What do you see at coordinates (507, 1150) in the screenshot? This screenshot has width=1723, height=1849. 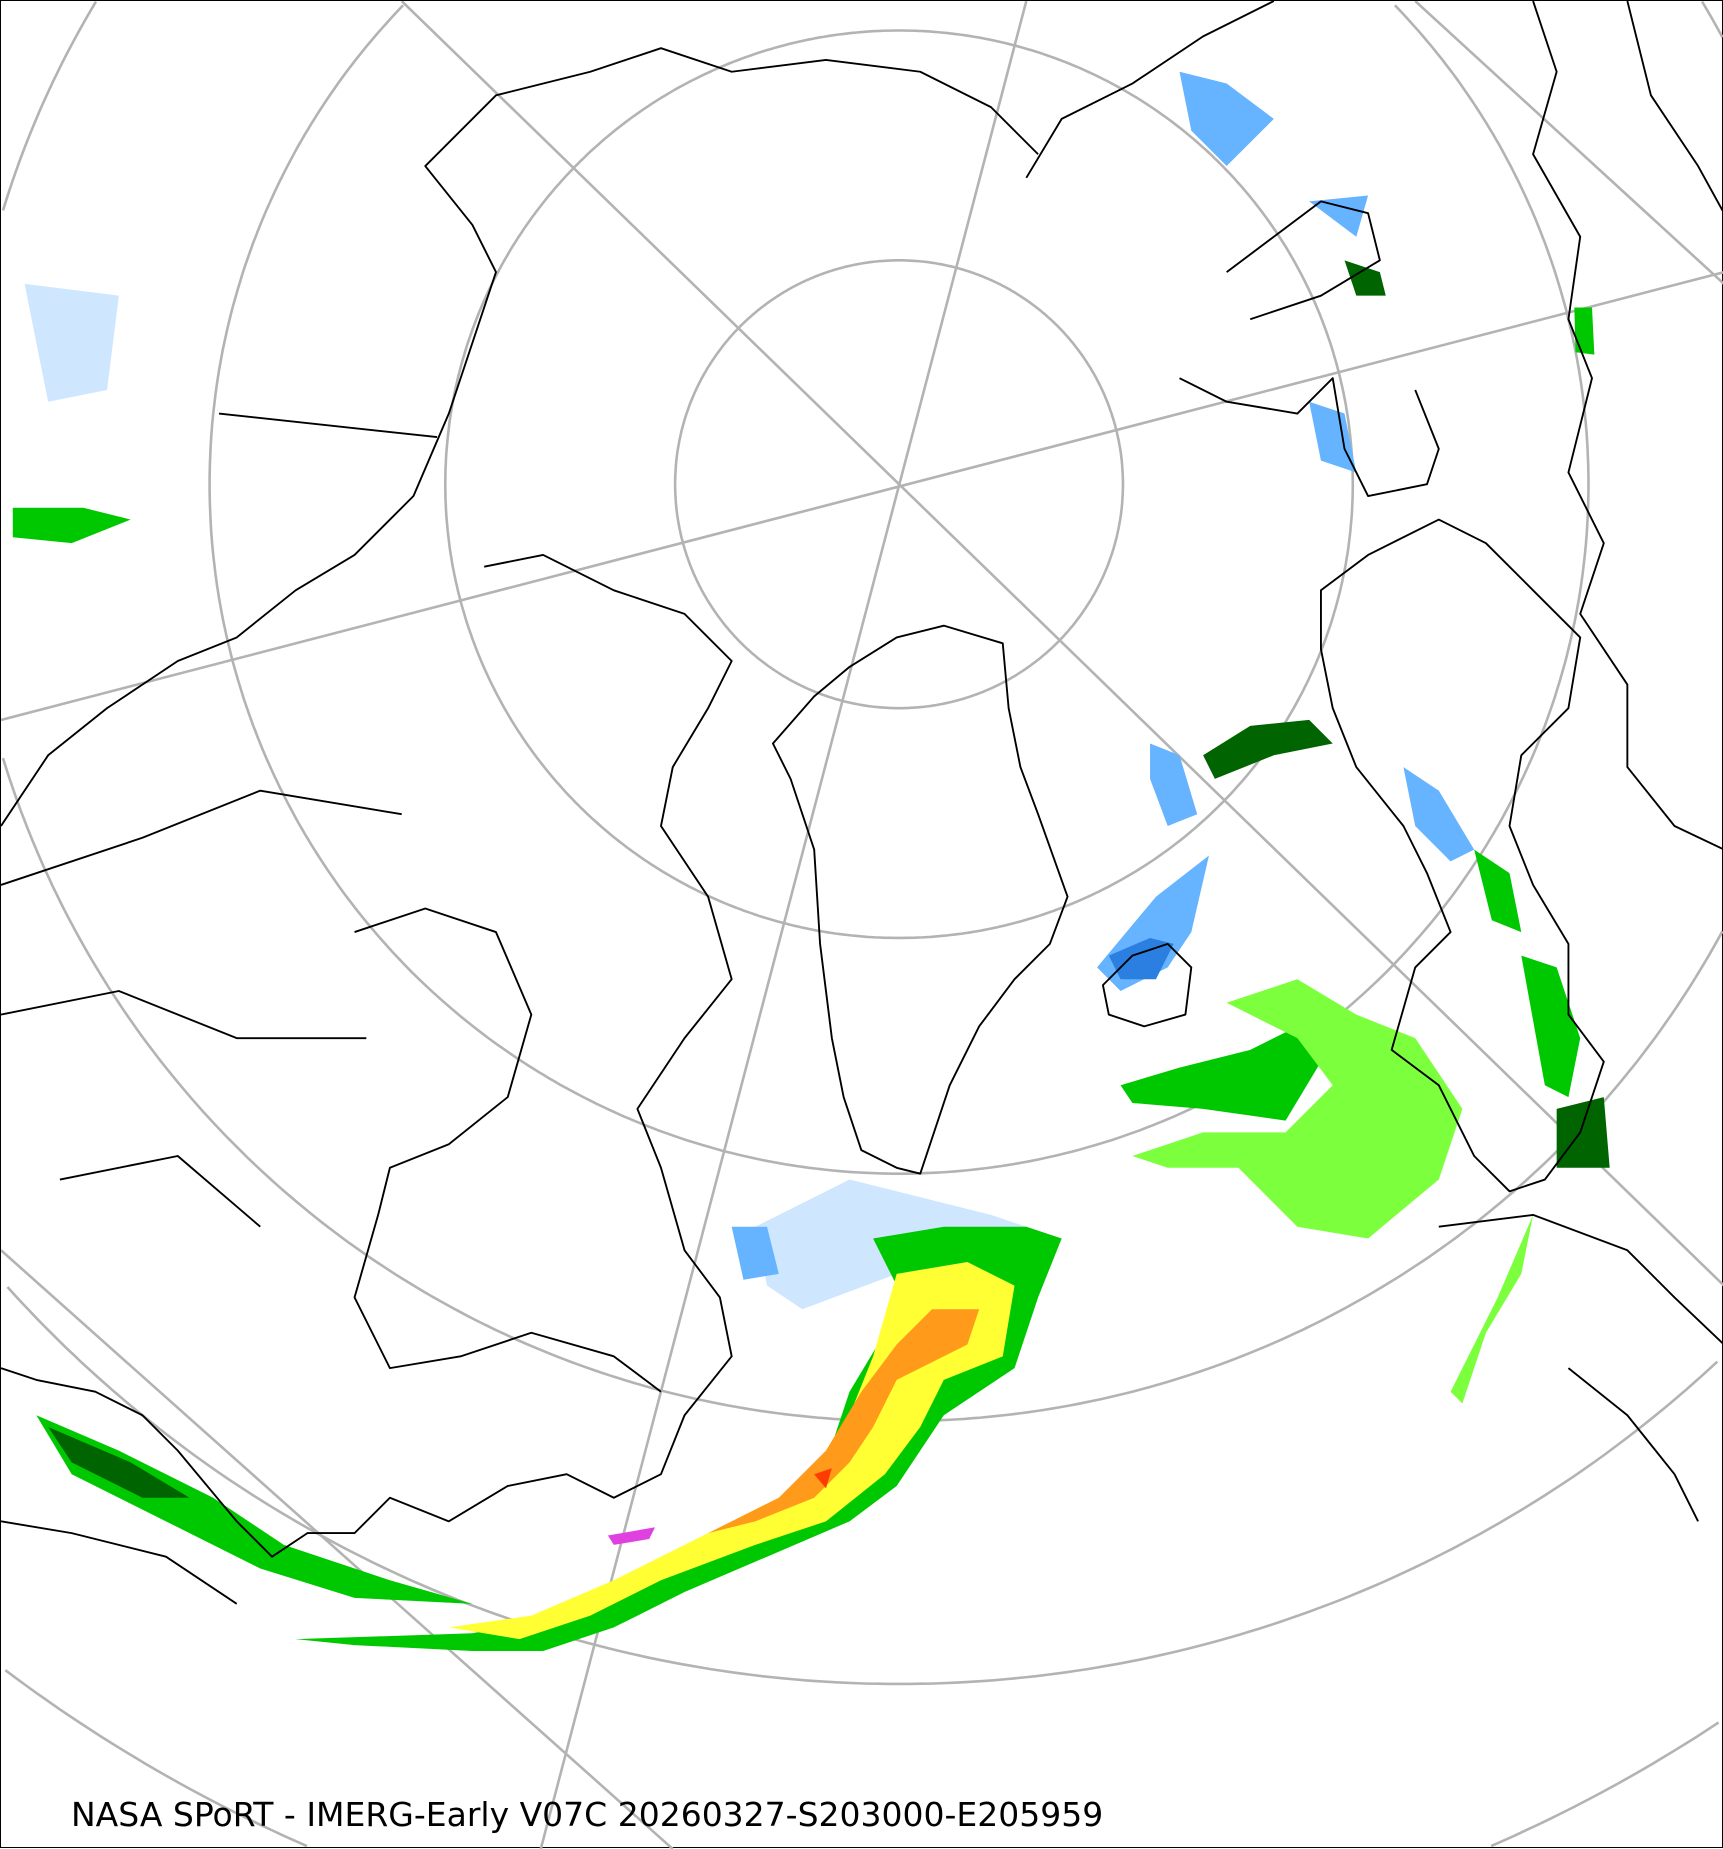 I see `hudson-bay-coast` at bounding box center [507, 1150].